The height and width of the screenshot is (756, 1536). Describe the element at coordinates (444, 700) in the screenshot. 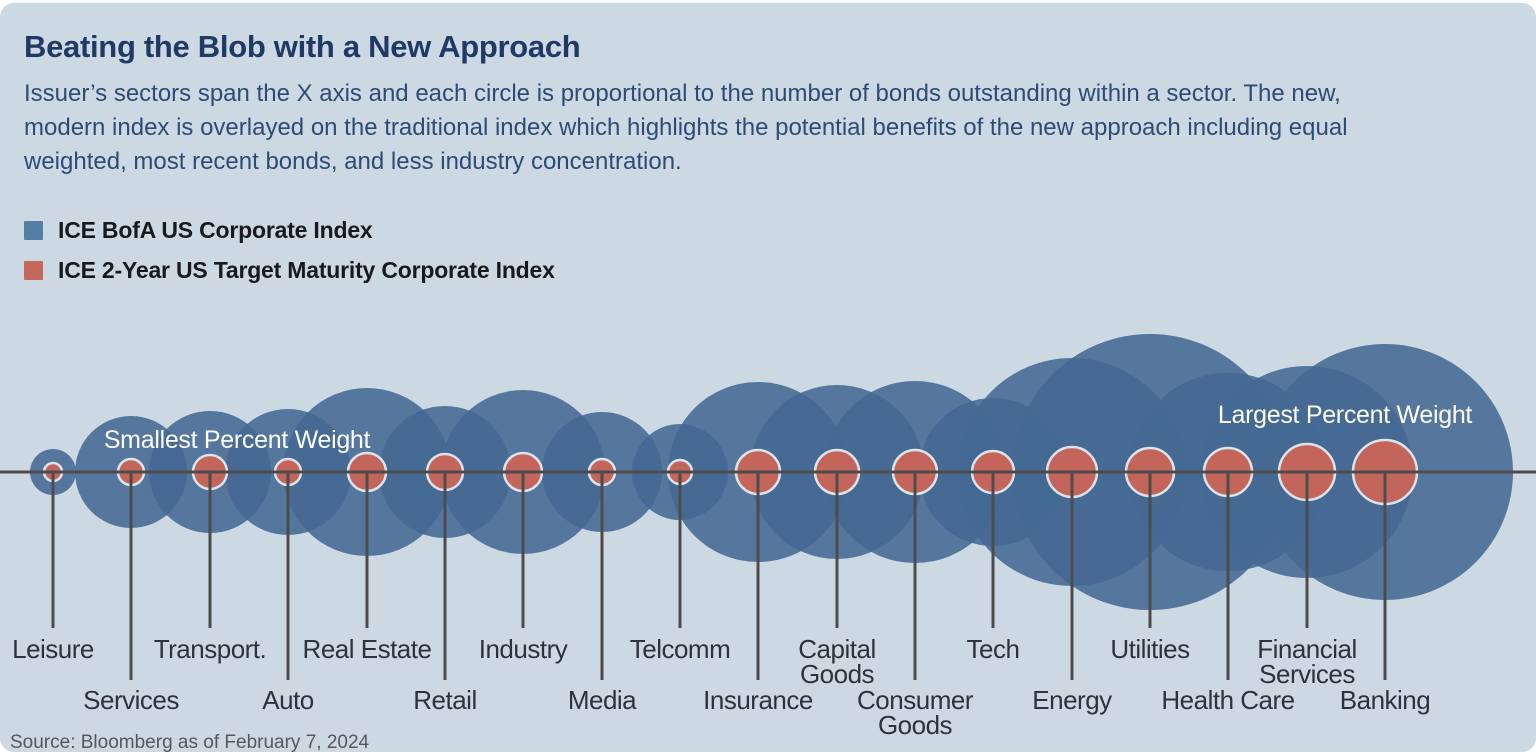

I see `sector-label-retail: Retail` at that location.